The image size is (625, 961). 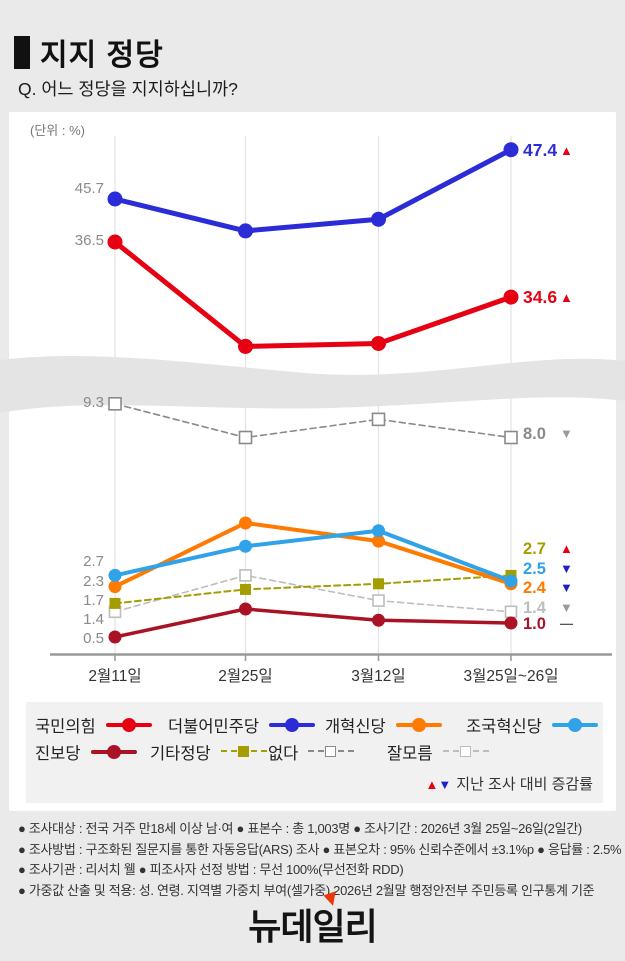 I want to click on legend-item-reform: 개혁신당, so click(x=383, y=725).